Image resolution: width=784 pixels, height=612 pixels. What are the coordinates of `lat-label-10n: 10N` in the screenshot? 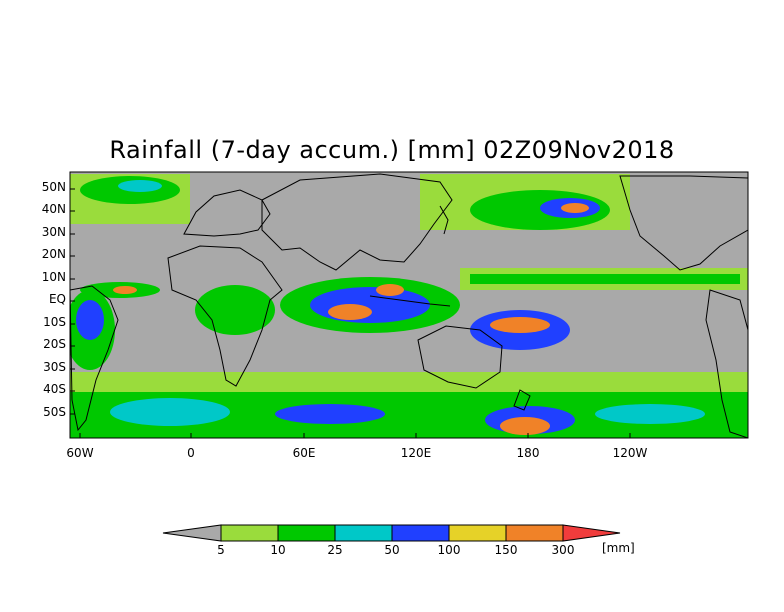 It's located at (53, 277).